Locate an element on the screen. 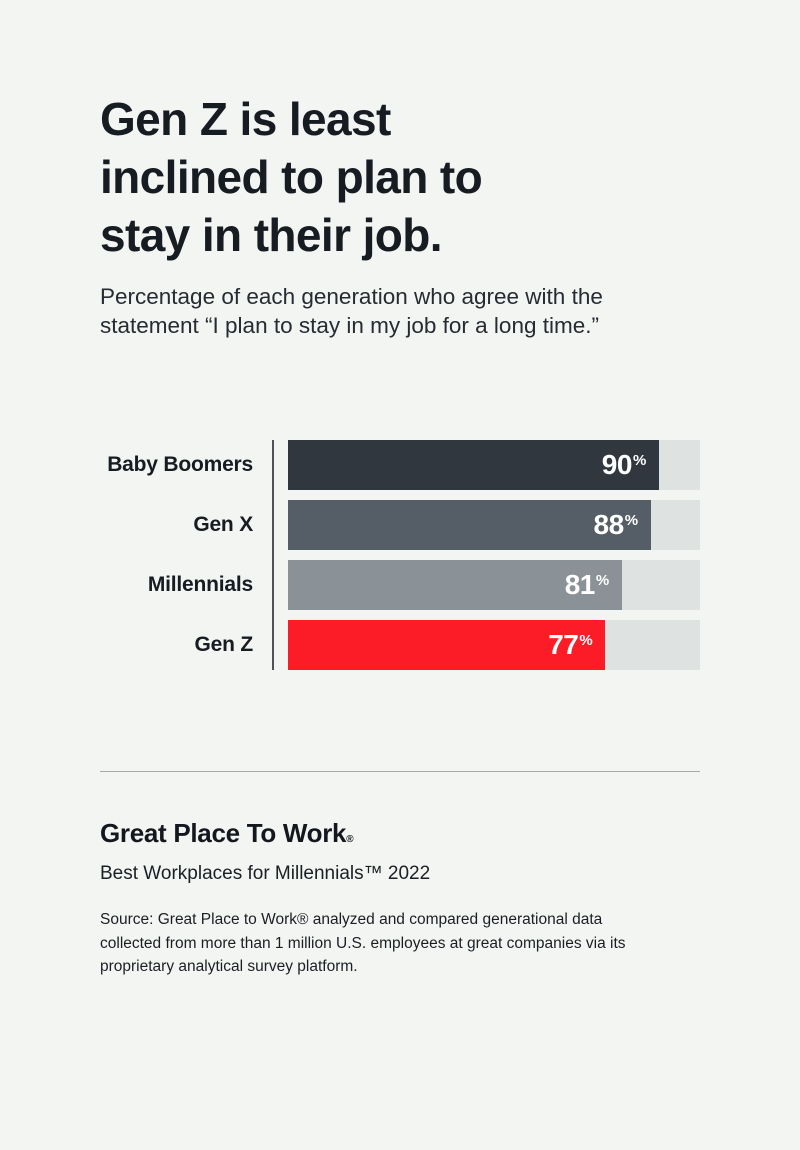 This screenshot has width=800, height=1150. bar-value-number: 77 is located at coordinates (563, 644).